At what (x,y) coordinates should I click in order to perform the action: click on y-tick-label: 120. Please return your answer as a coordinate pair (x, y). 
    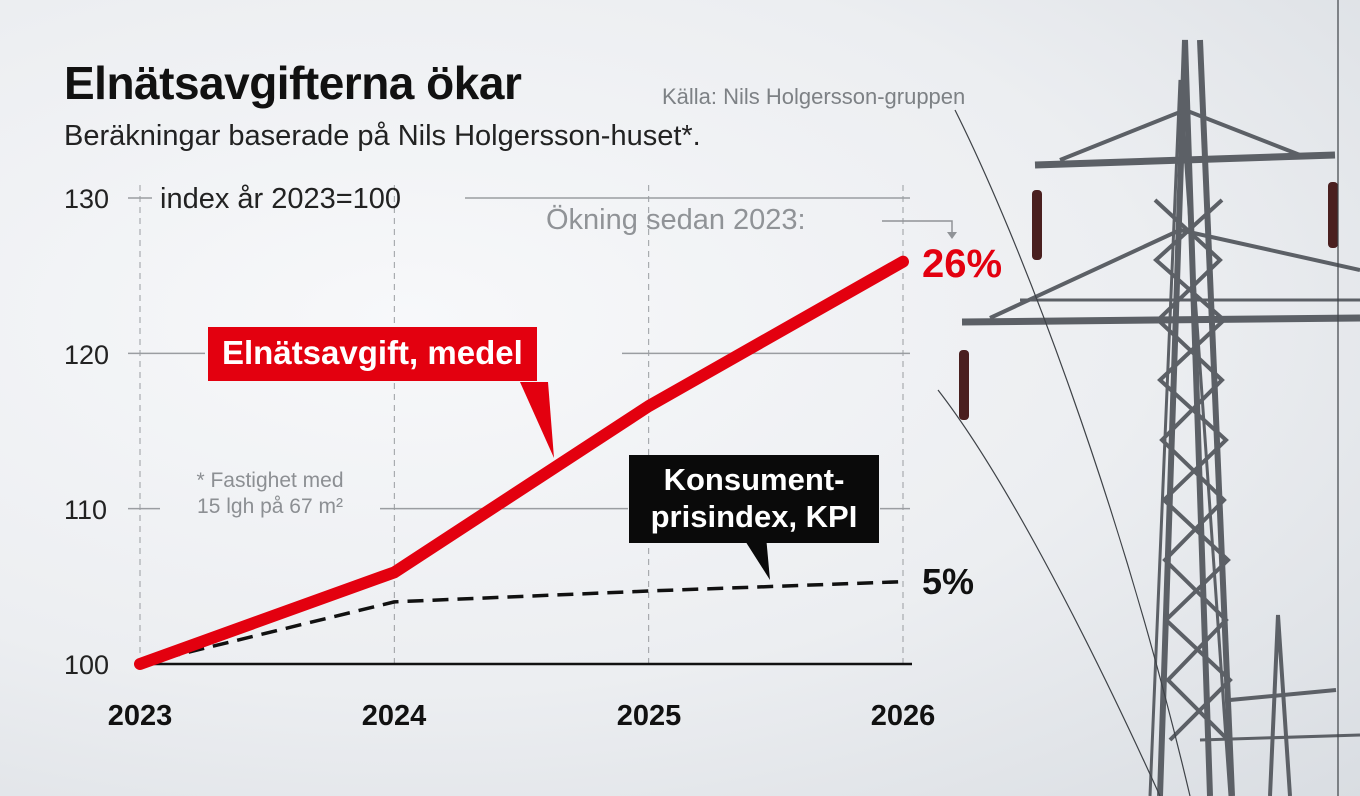
    Looking at the image, I should click on (87, 355).